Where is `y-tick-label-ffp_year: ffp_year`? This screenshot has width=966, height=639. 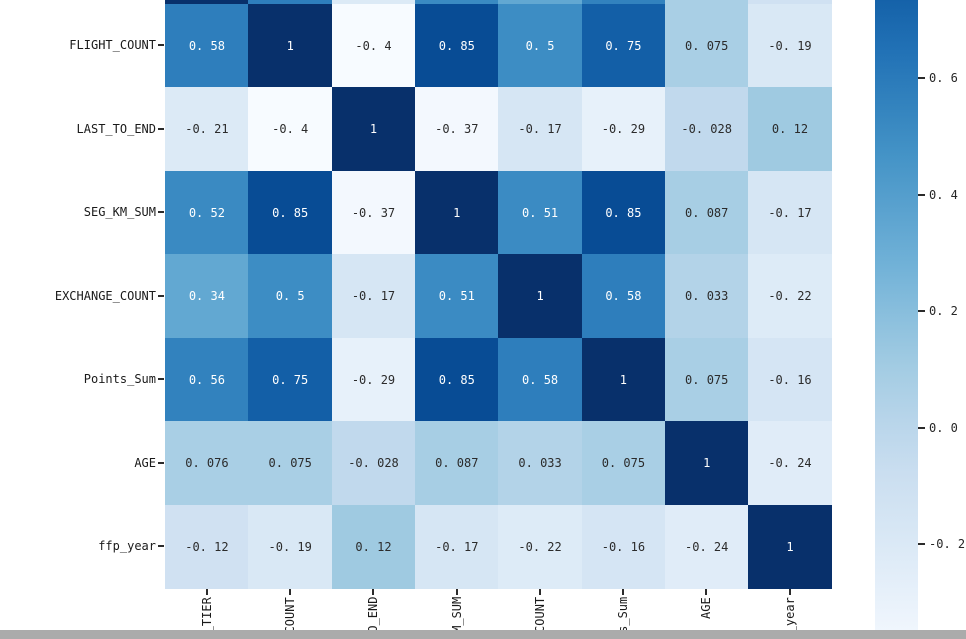
y-tick-label-ffp_year: ffp_year is located at coordinates (127, 546).